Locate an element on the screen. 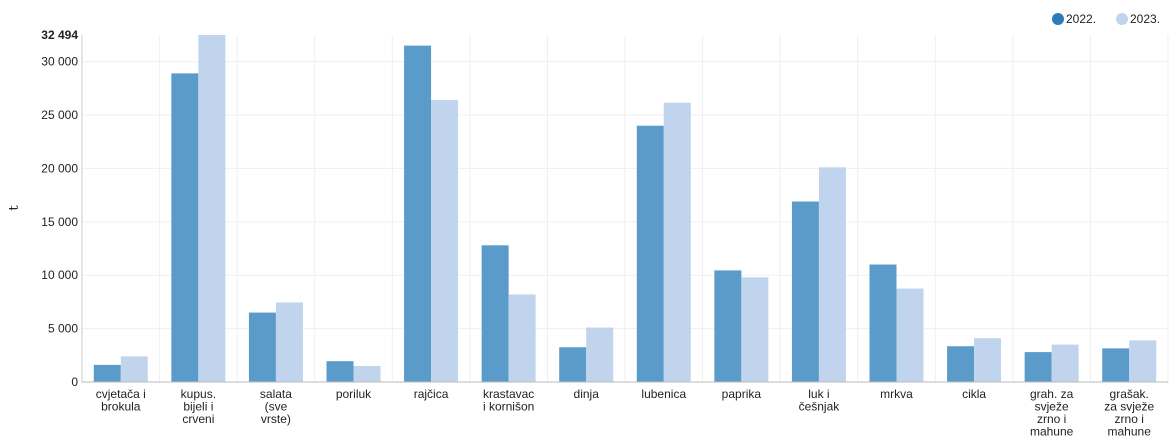 Image resolution: width=1176 pixels, height=442 pixels. legend-item-2022: 2022. is located at coordinates (1074, 19).